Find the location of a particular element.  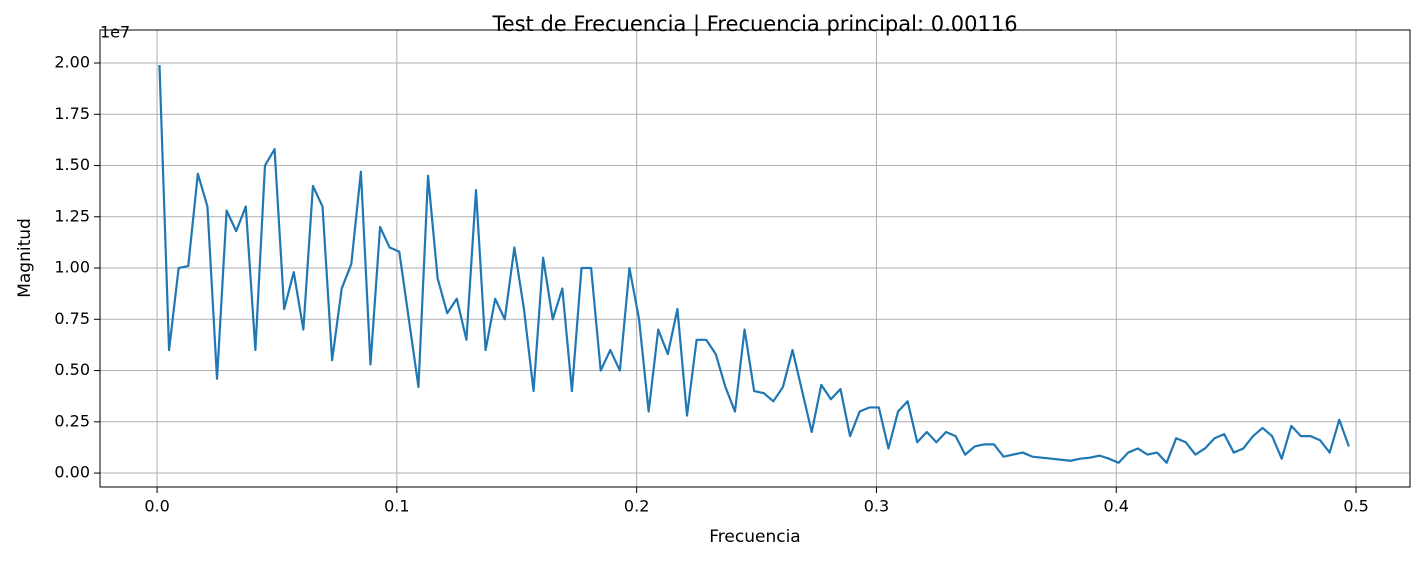

y-tick-label: 0.00 is located at coordinates (72, 472).